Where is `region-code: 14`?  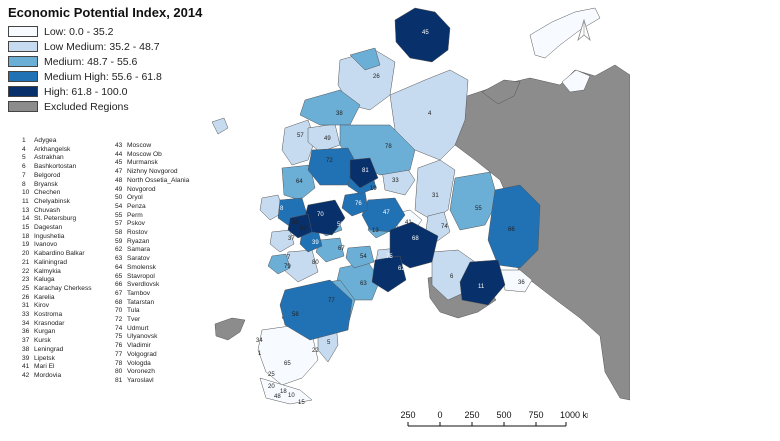
region-code: 14 is located at coordinates (26, 219).